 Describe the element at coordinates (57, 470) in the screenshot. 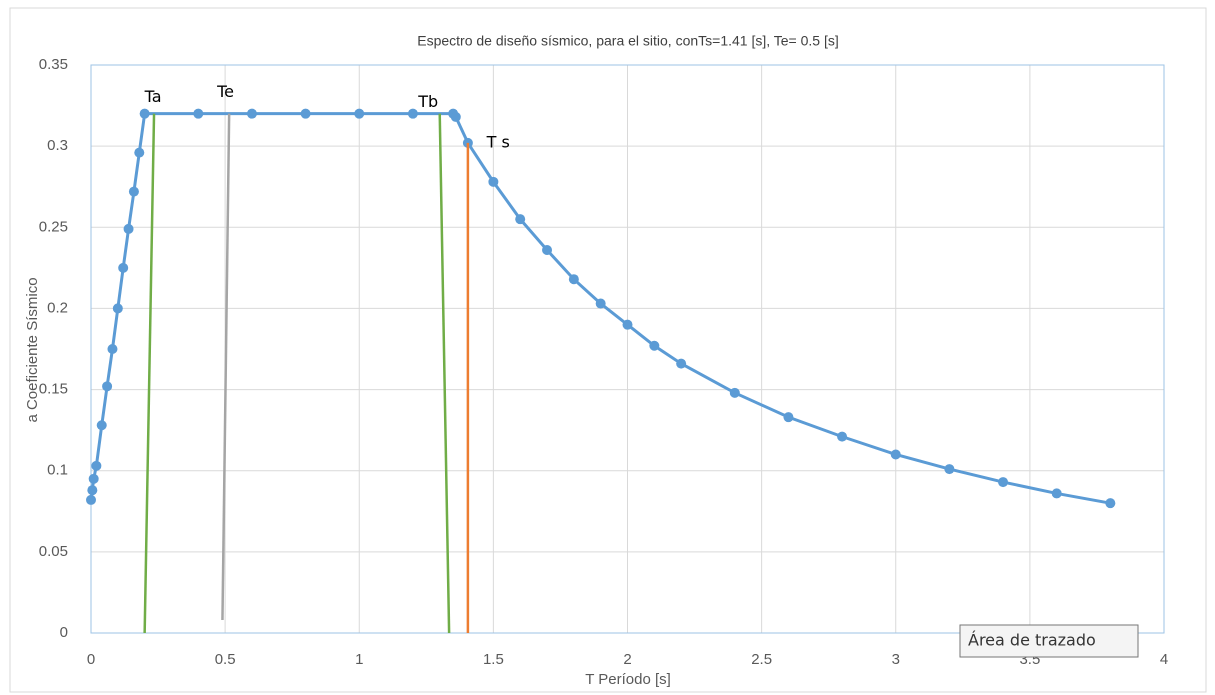

I see `y-tick-label: 0.1` at that location.